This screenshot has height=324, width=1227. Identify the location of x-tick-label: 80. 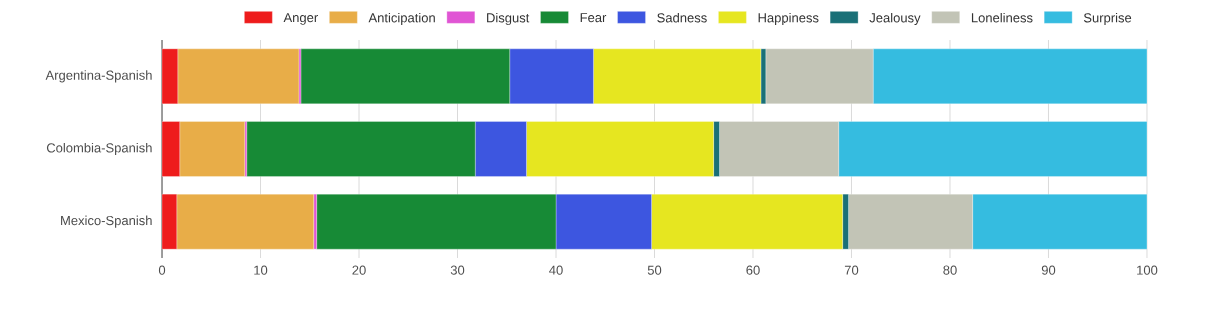
(950, 270).